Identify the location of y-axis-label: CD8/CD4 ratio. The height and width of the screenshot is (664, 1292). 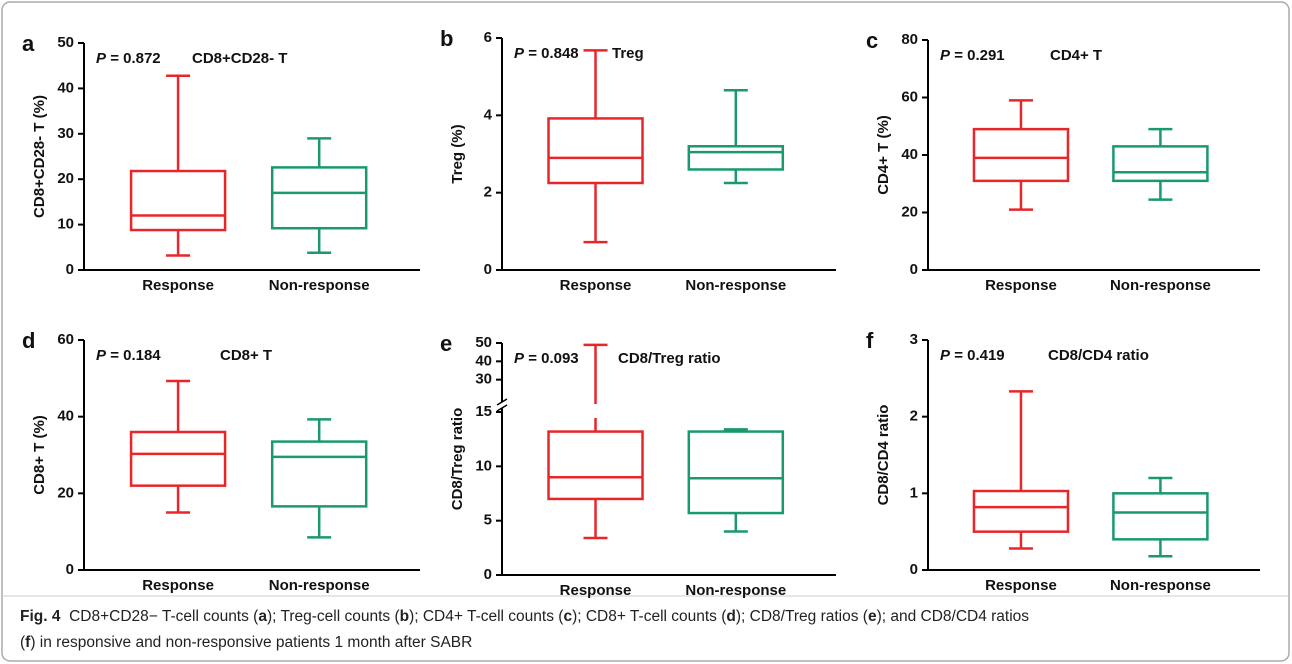
(883, 455).